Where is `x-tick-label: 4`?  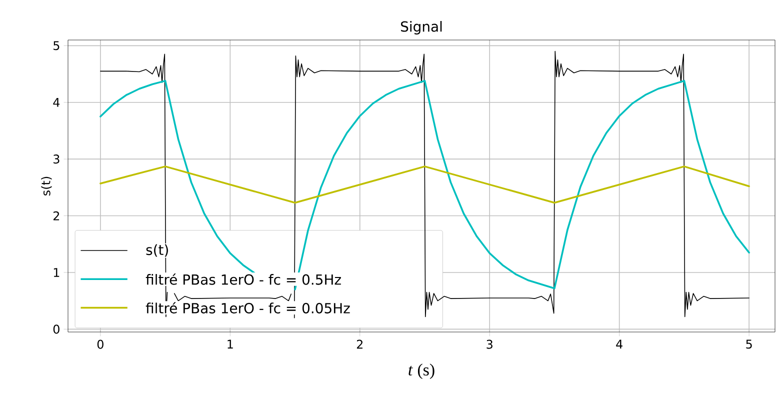
x-tick-label: 4 is located at coordinates (619, 344).